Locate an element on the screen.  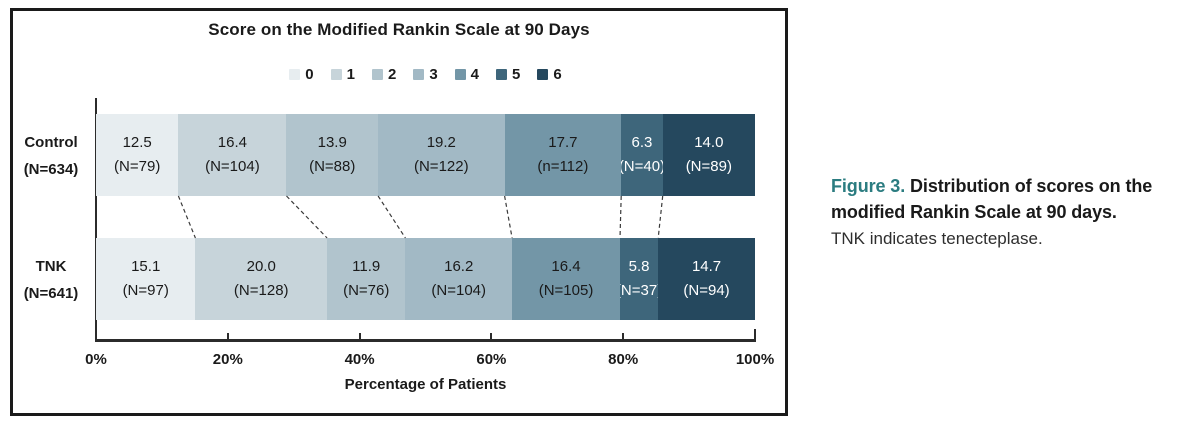
legend-item-score-1: 1 is located at coordinates (342, 74).